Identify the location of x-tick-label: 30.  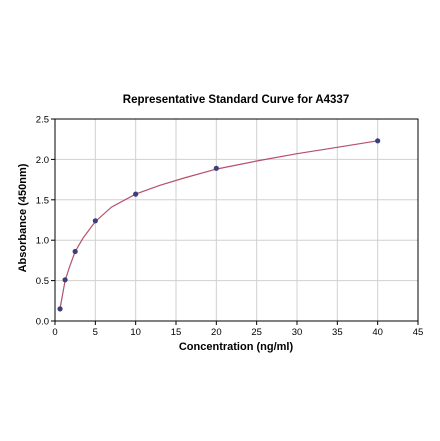
(297, 332).